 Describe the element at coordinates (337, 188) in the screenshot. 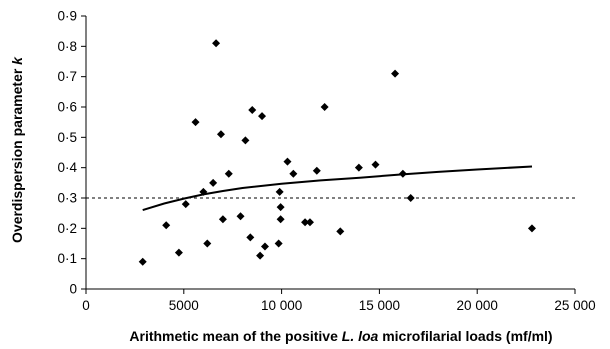

I see `trend-line` at that location.